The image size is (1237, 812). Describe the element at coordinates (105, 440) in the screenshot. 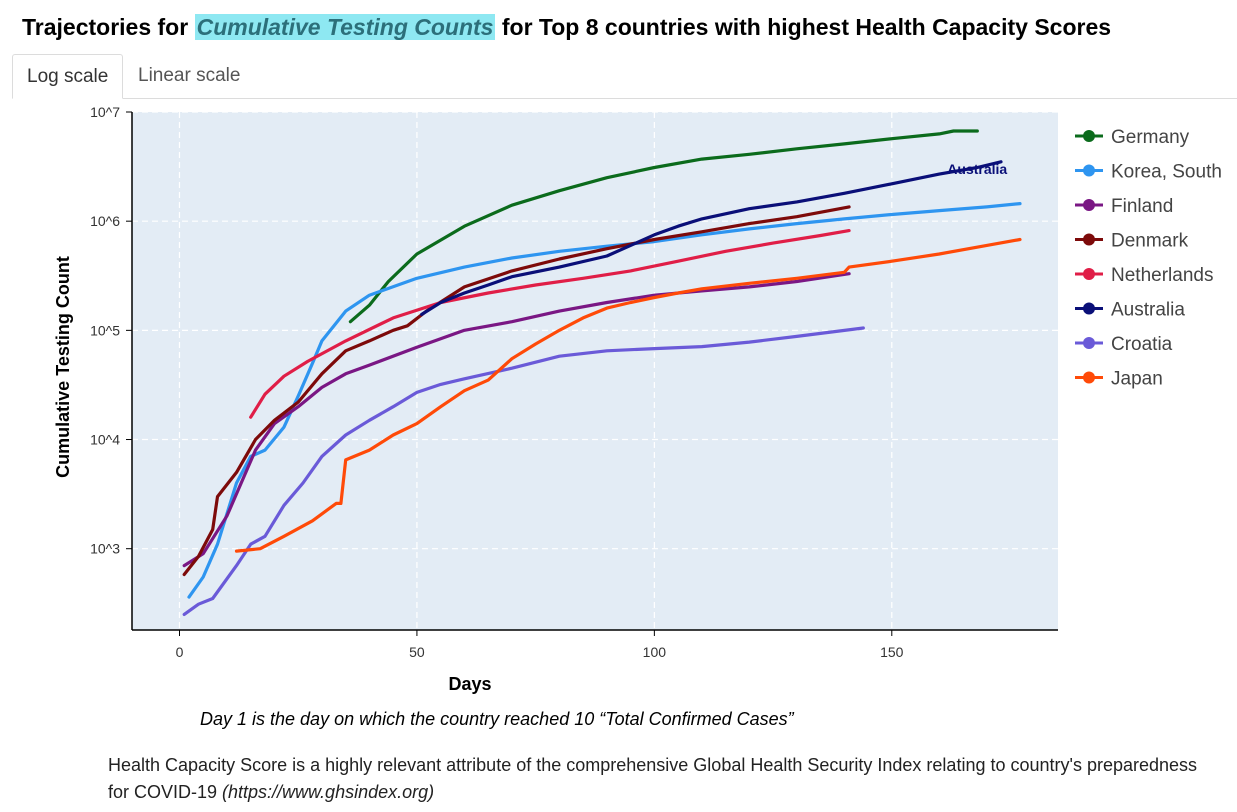

I see `y-tick-label: 10^4` at that location.